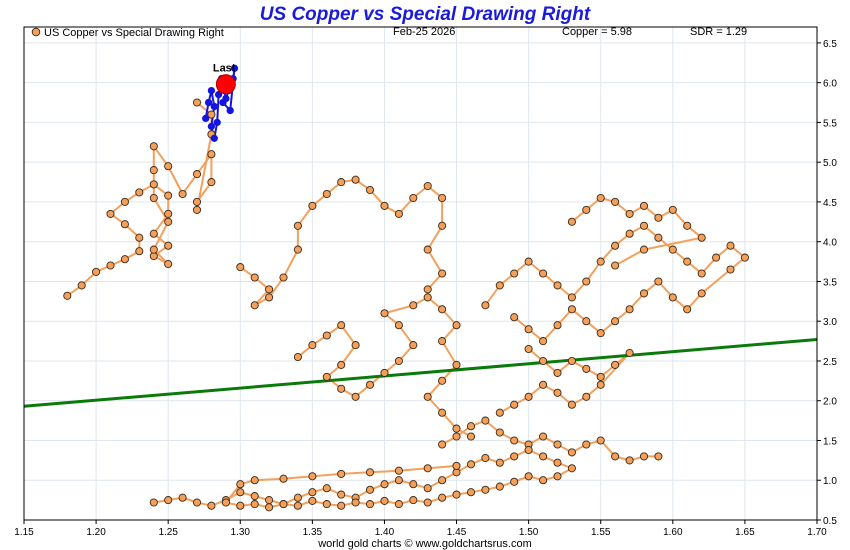 This screenshot has height=550, width=850. I want to click on date-label: Feb-25 2026, so click(424, 32).